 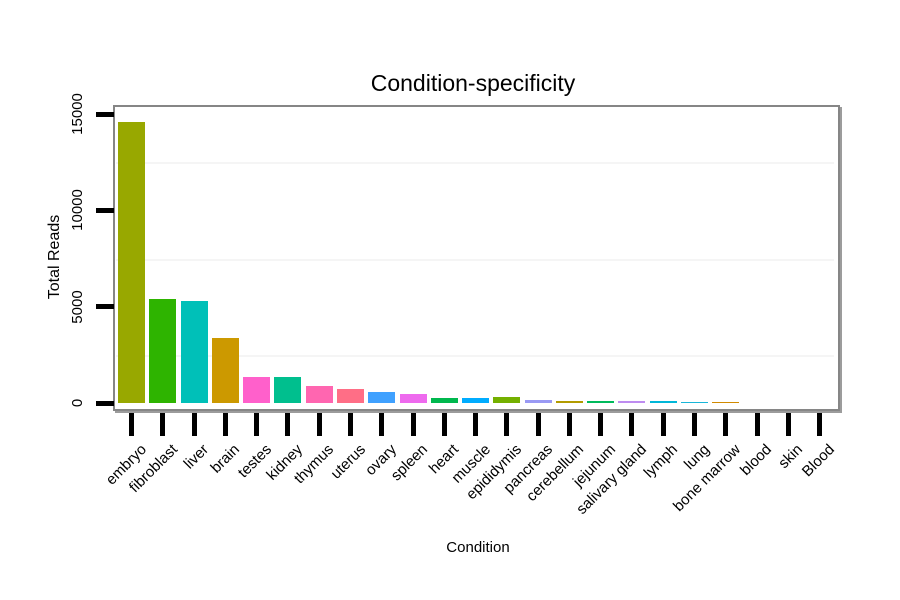 I want to click on x-tick-18-lung, so click(x=694, y=424).